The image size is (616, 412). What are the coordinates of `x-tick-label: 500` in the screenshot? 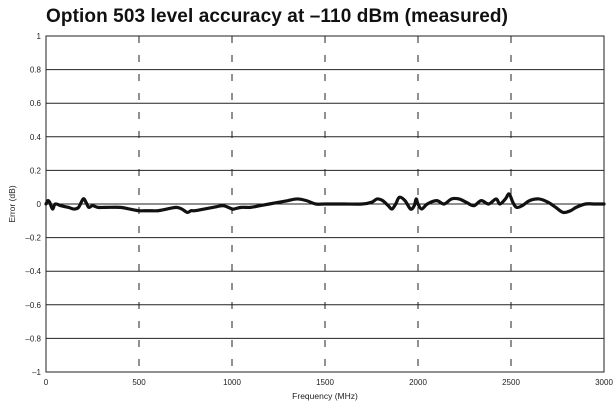 It's located at (139, 382).